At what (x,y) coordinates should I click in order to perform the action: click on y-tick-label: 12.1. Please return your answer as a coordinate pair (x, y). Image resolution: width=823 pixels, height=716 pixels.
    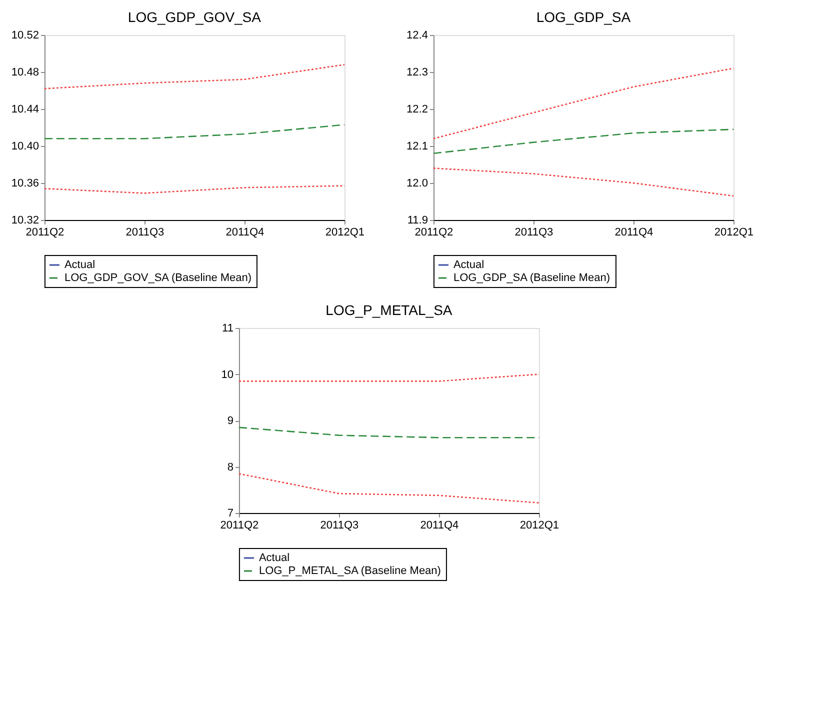
    Looking at the image, I should click on (417, 146).